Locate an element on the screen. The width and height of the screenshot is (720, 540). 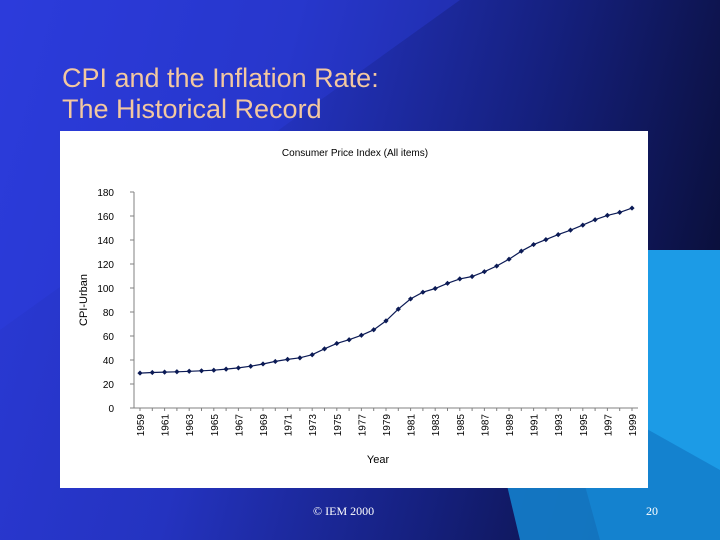
y-tick-label: 60 is located at coordinates (109, 337).